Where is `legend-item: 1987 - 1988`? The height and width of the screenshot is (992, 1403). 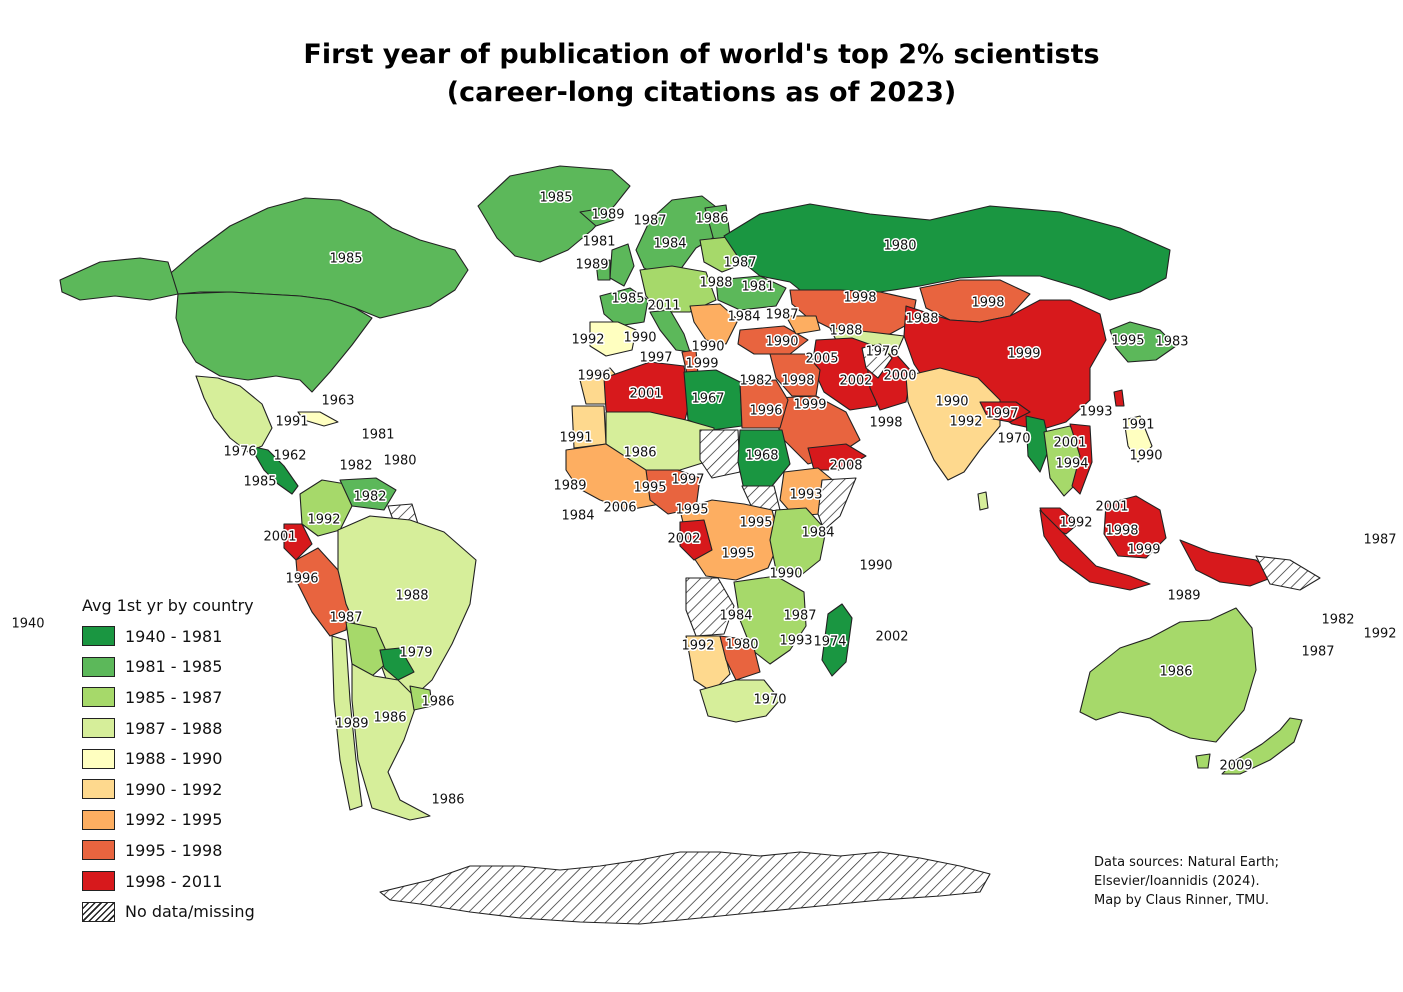
legend-item: 1987 - 1988 is located at coordinates (168, 728).